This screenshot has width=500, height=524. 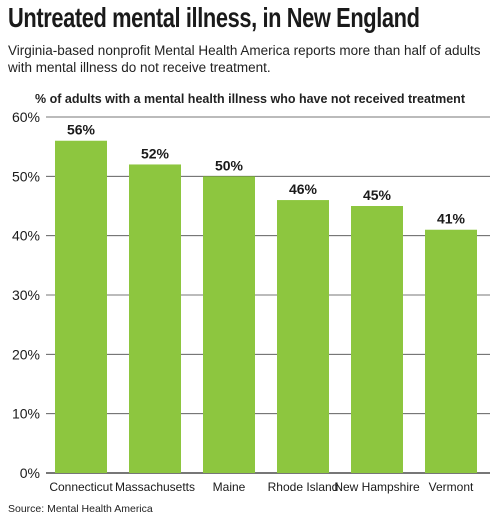 I want to click on bar-value-label: 50%, so click(x=229, y=165).